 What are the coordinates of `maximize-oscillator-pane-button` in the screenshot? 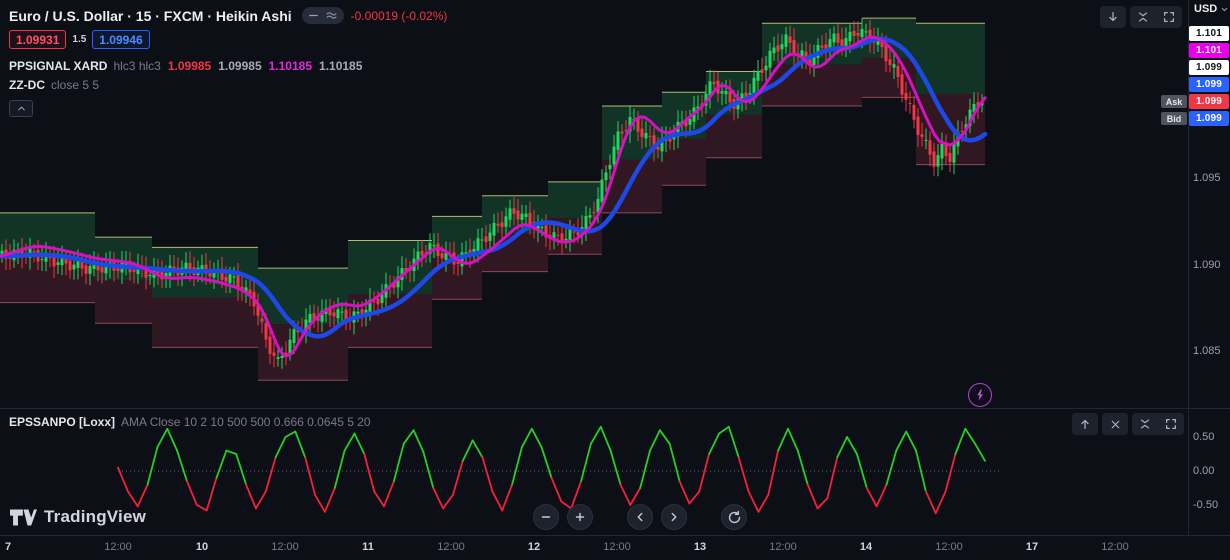 It's located at (1171, 424).